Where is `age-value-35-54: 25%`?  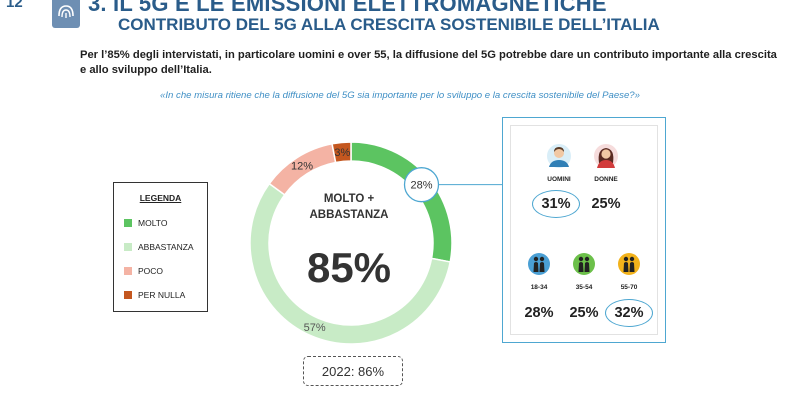
age-value-35-54: 25% is located at coordinates (584, 313).